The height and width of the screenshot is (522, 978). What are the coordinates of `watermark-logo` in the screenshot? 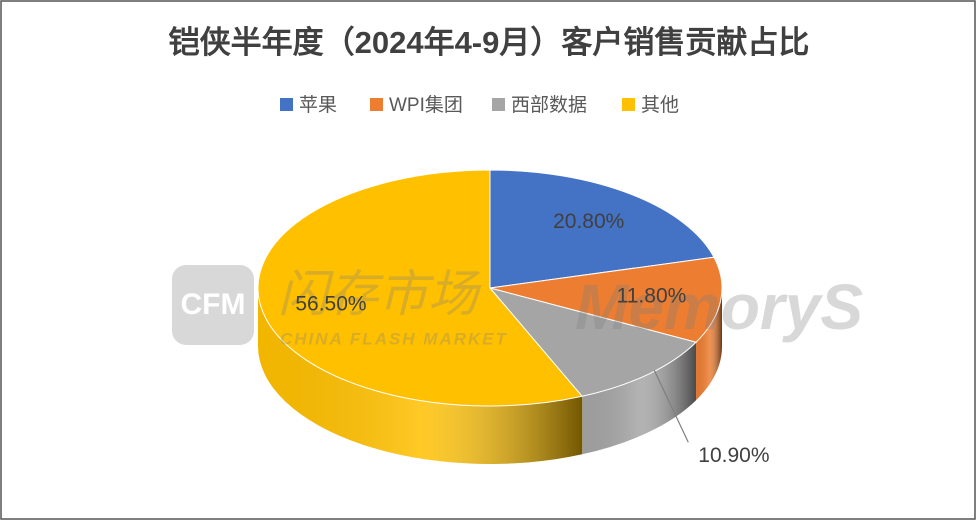 It's located at (213, 305).